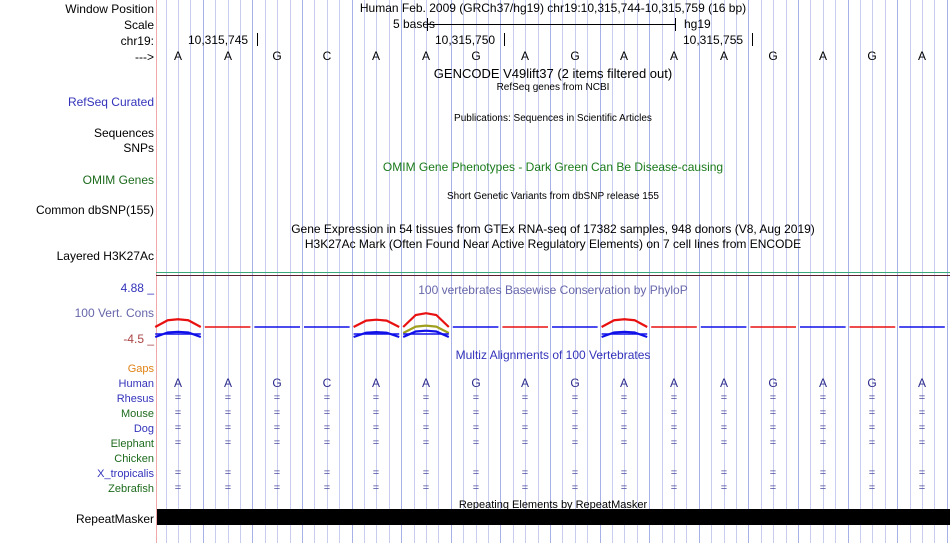 The image size is (950, 543). I want to click on track-label-species-mouse: Mouse, so click(137, 414).